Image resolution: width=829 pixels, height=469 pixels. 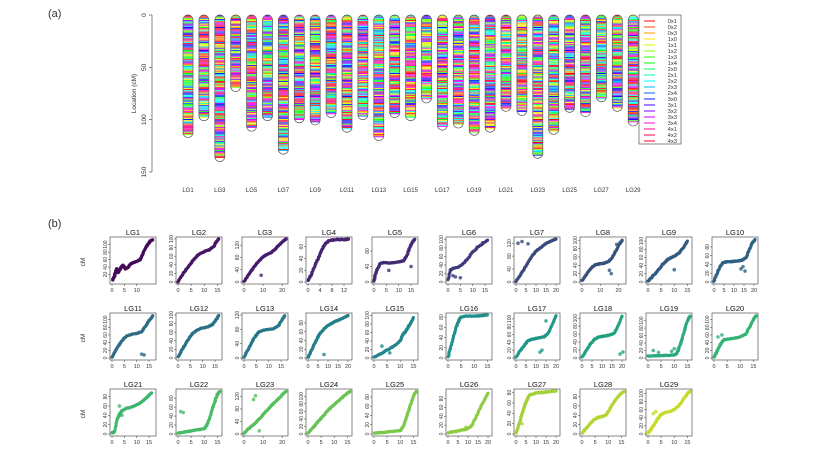 I want to click on chromosome-LG8, so click(x=299, y=69).